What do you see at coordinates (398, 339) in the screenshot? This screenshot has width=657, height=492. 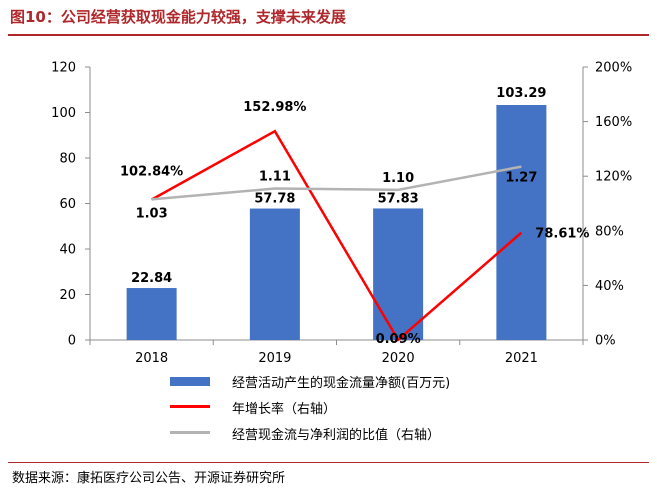 I see `growth-value-label: 0.09%` at bounding box center [398, 339].